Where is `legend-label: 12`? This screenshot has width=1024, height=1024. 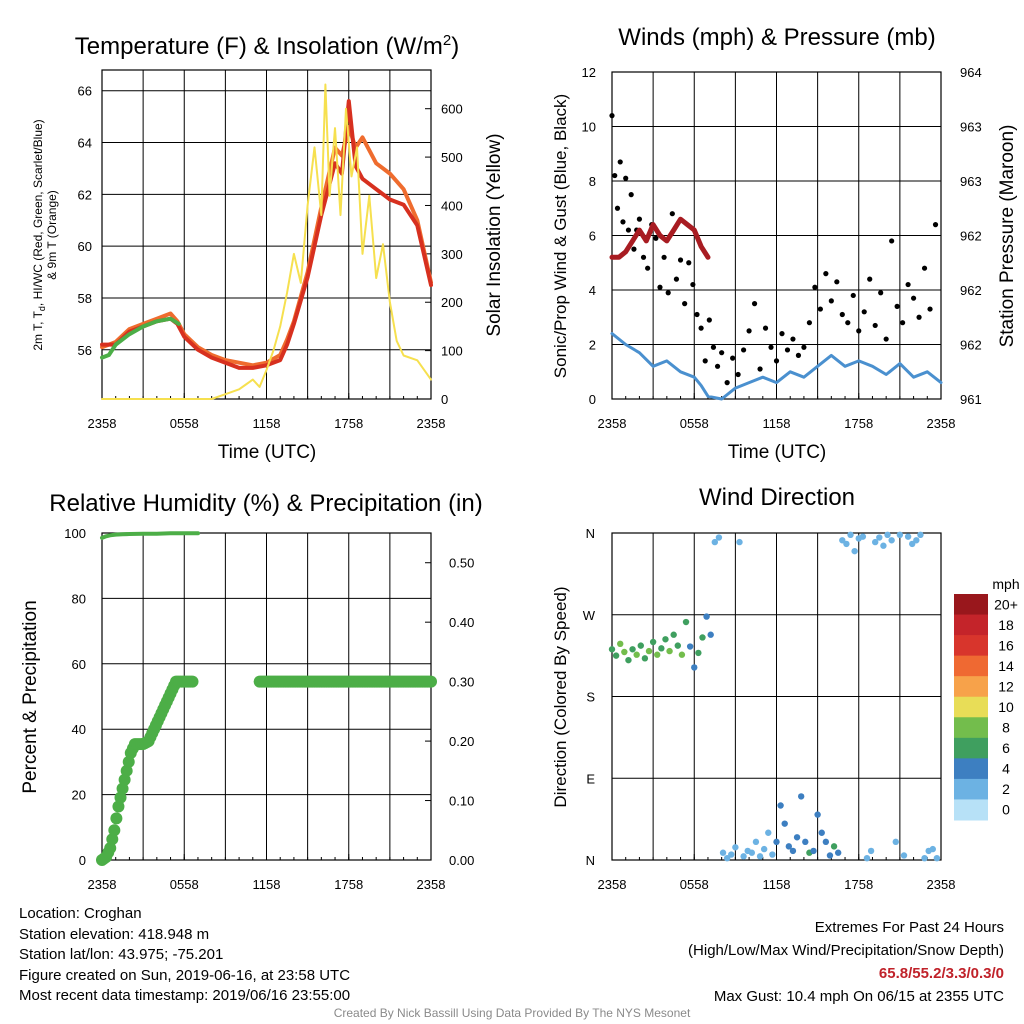
legend-label: 12 is located at coordinates (1006, 686).